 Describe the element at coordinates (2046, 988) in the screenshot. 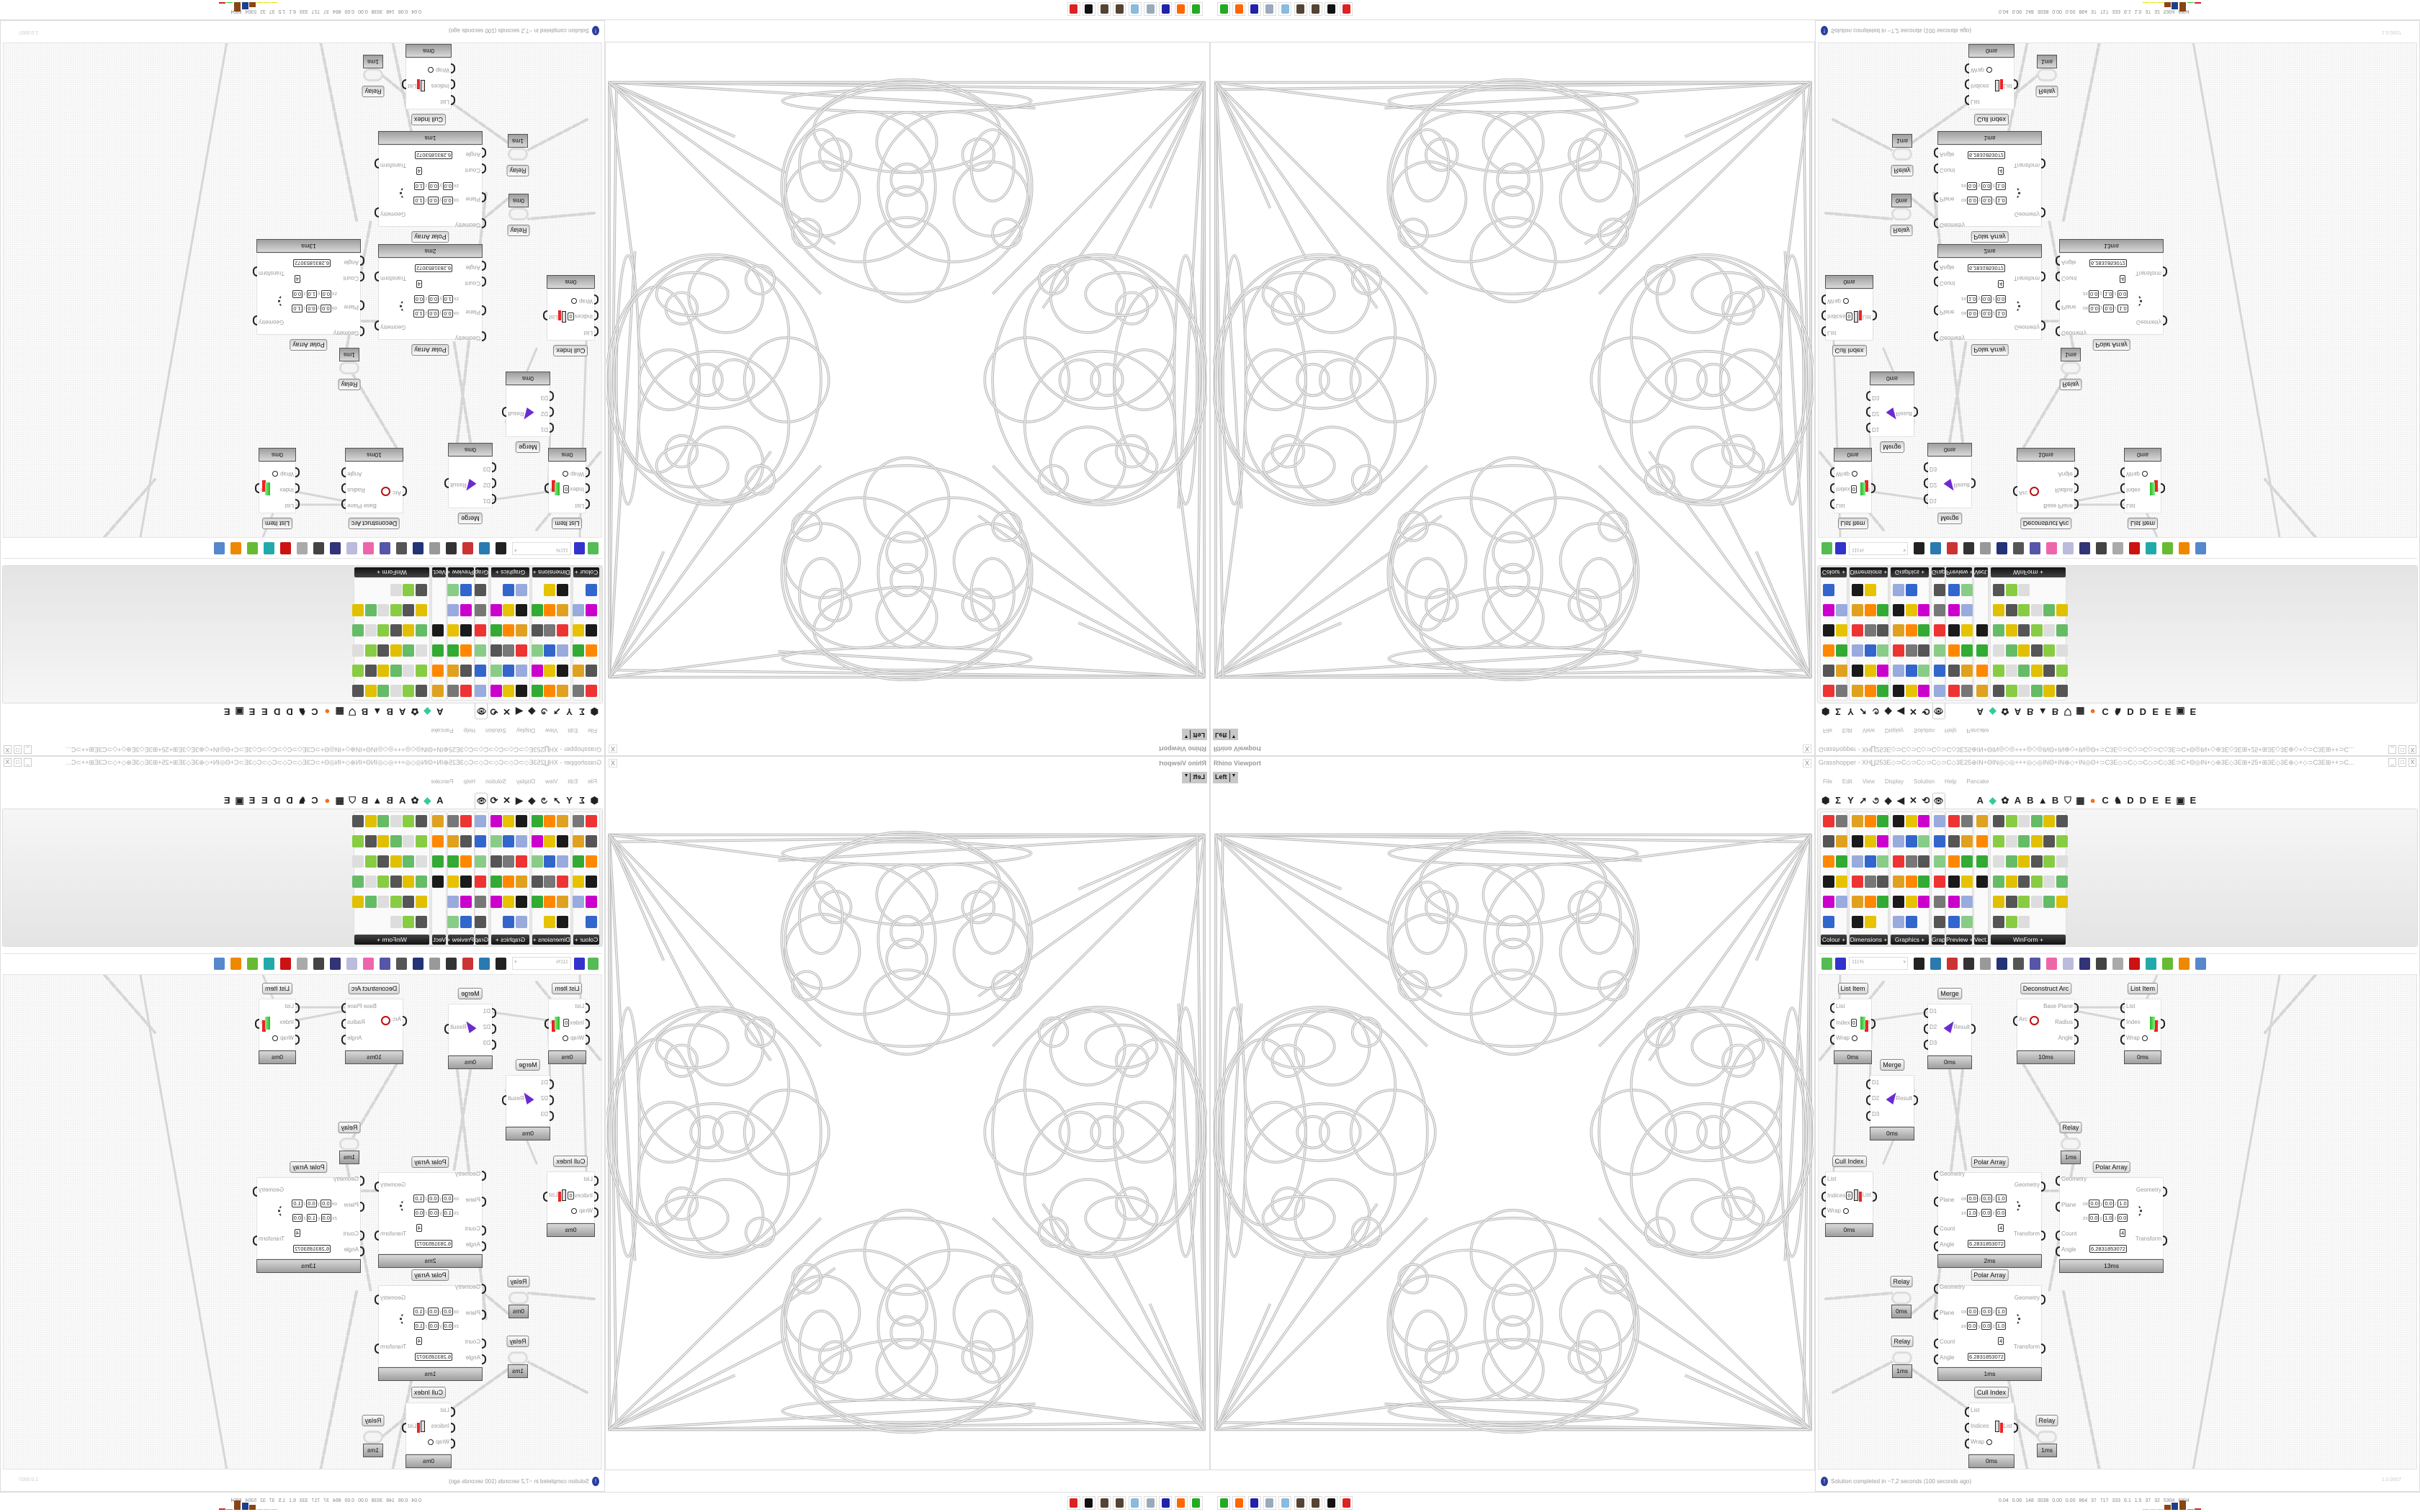

I see `component-title: Deconstruct Arc` at that location.